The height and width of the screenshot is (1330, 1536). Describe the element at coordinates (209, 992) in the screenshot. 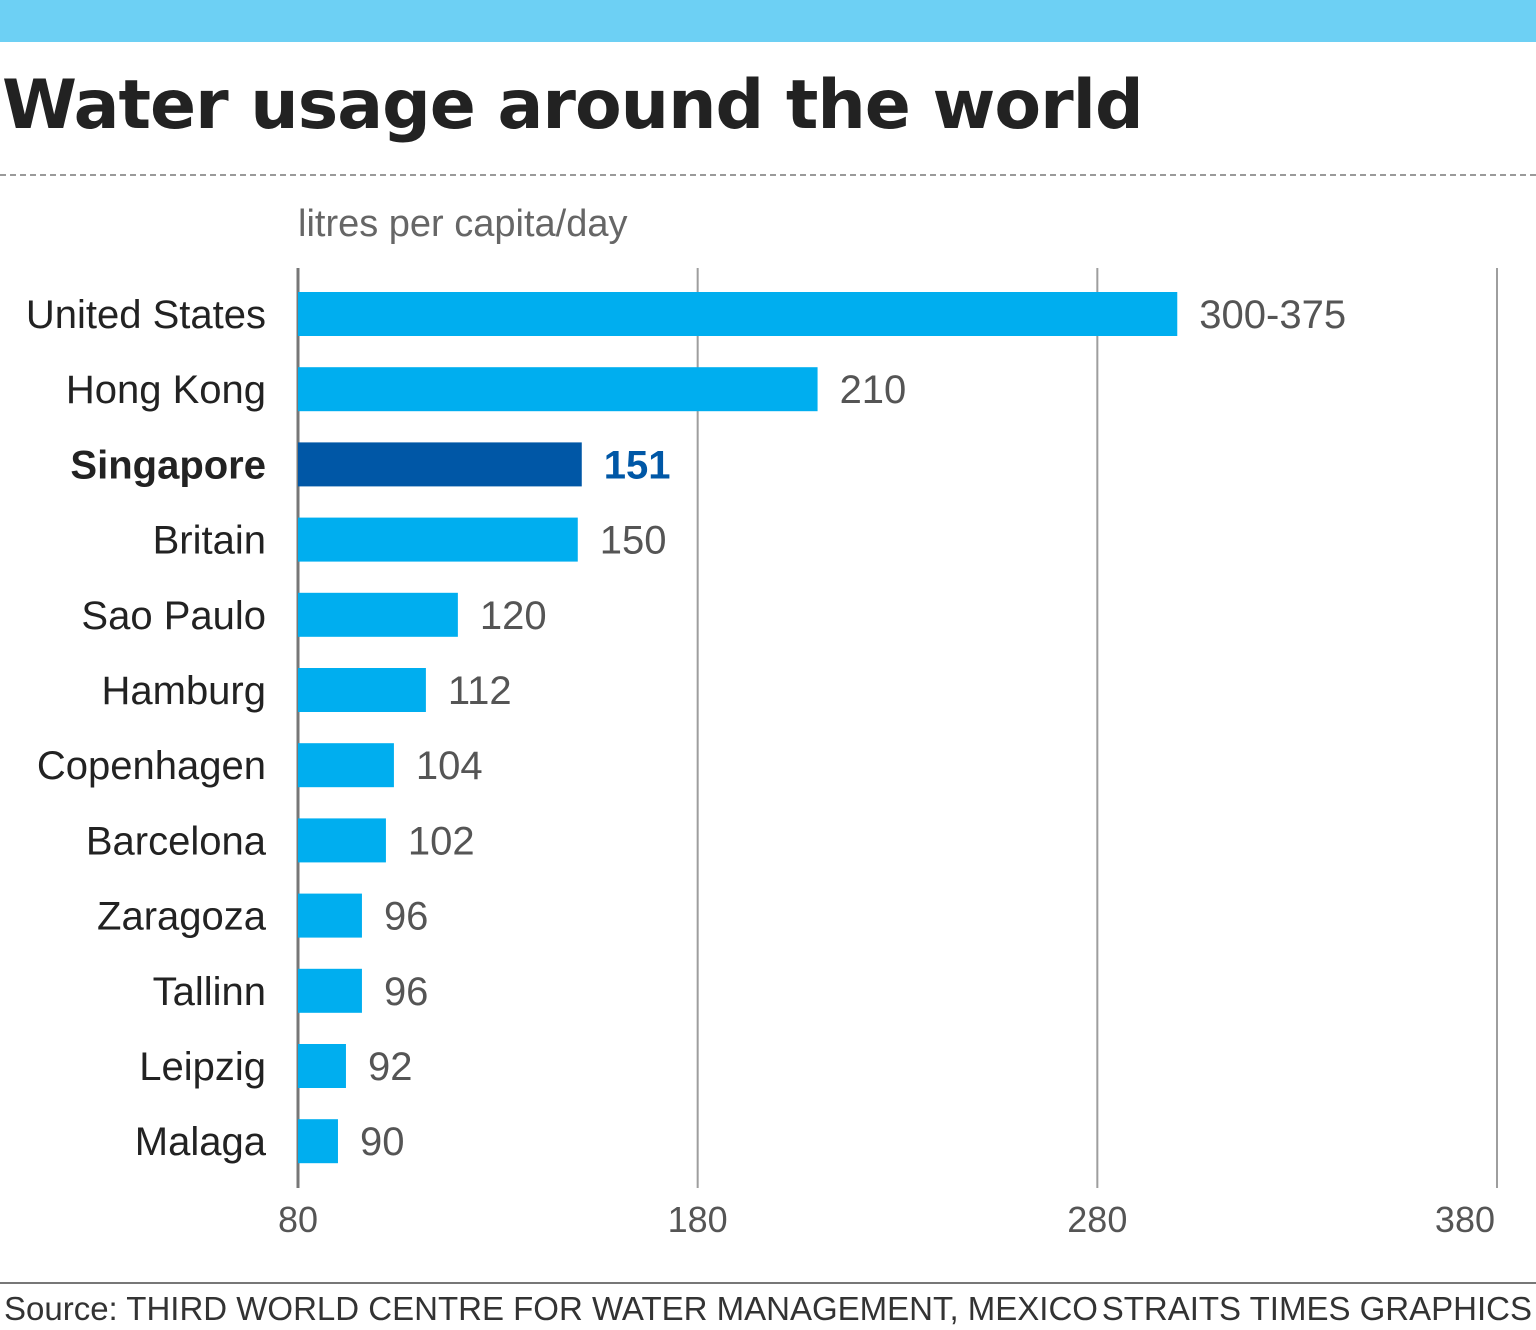

I see `category-label: Tallinn` at that location.